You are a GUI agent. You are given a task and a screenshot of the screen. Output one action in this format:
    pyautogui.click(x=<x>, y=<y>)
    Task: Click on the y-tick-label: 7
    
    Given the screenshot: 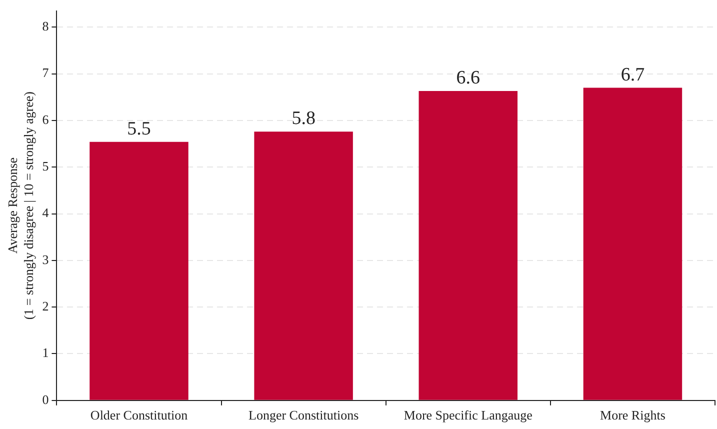 What is the action you would take?
    pyautogui.click(x=46, y=72)
    